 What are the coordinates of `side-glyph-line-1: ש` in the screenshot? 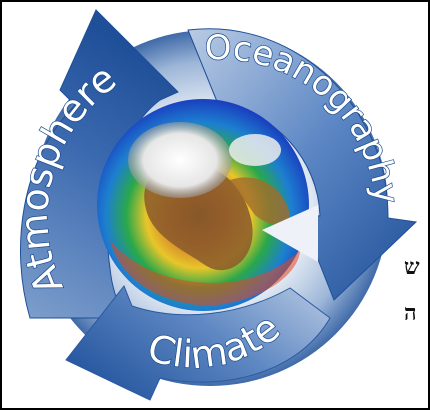 It's located at (412, 267).